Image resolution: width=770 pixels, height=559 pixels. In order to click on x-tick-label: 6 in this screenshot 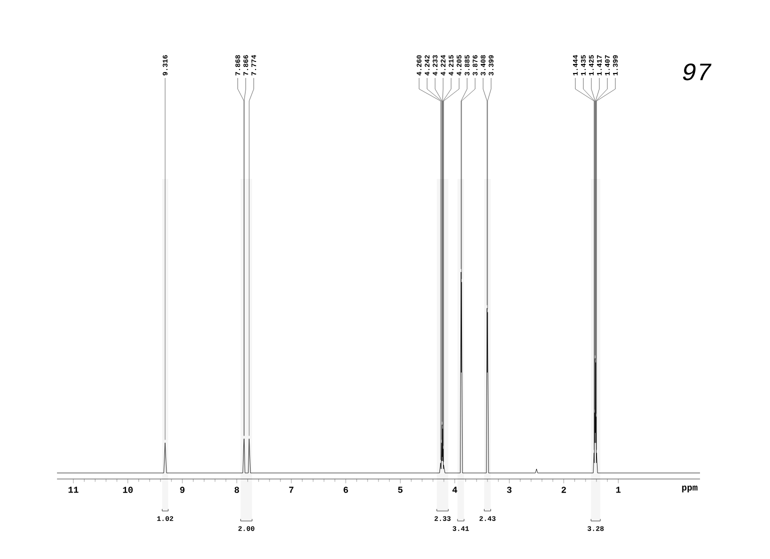, I will do `click(346, 489)`.